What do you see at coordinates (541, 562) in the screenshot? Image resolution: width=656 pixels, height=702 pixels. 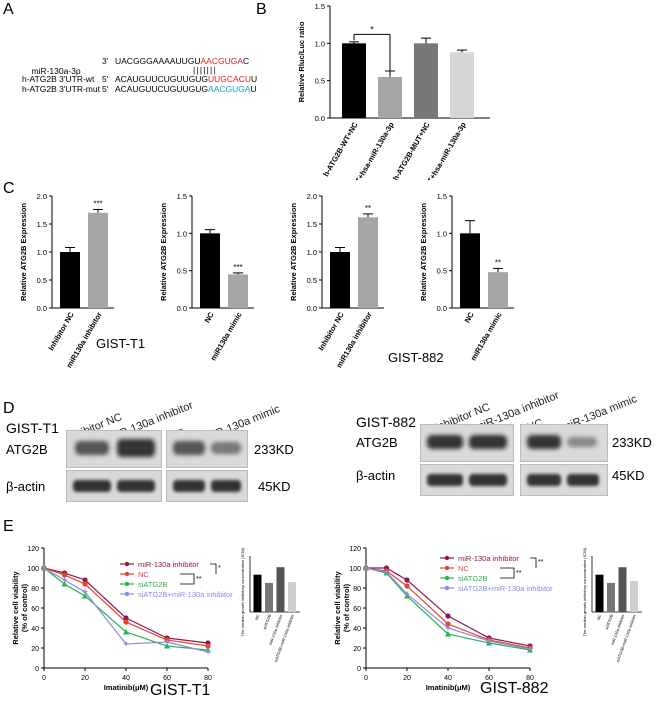 I see `sig-marker: **` at bounding box center [541, 562].